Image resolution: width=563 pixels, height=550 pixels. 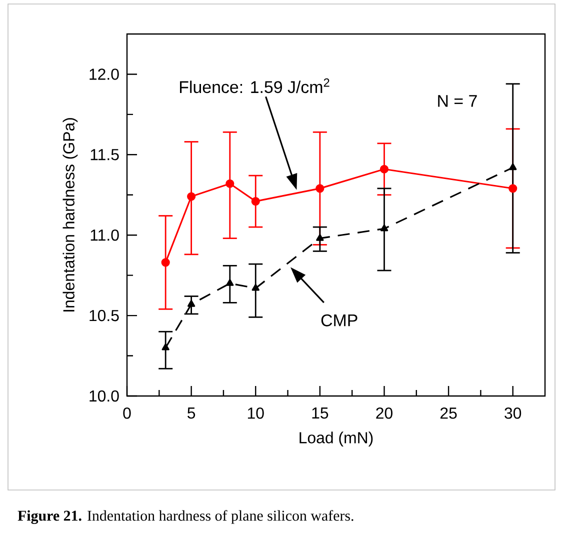 What do you see at coordinates (457, 101) in the screenshot?
I see `annotation: N = 7` at bounding box center [457, 101].